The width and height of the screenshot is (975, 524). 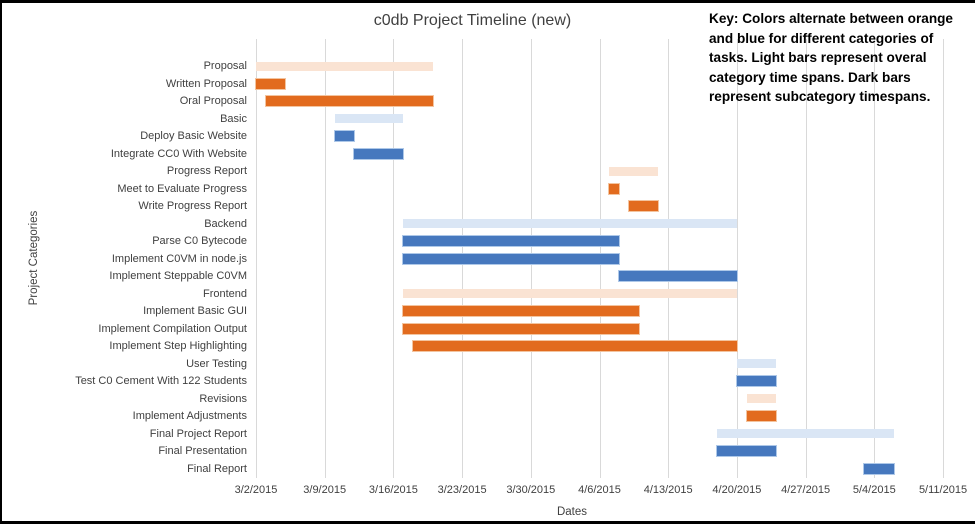 I want to click on category-label: Test C0 Cement With 122 Students, so click(x=161, y=381).